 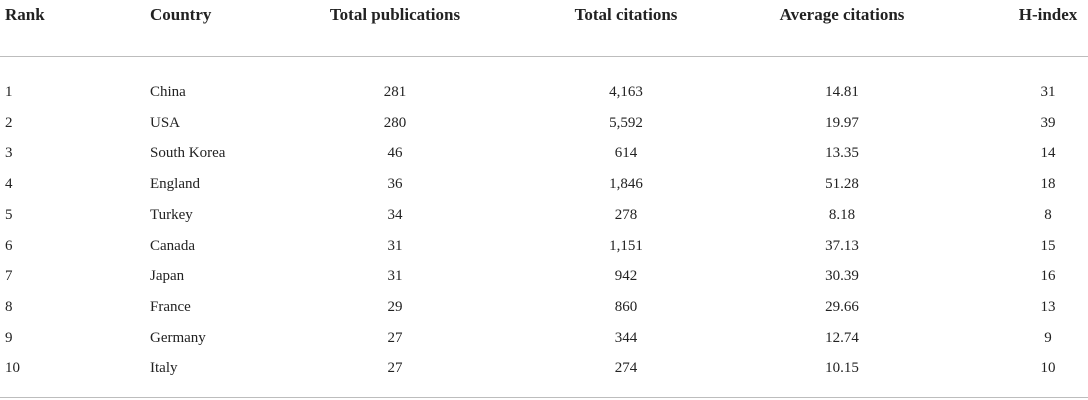 I want to click on table-cell: 1, so click(x=9, y=92).